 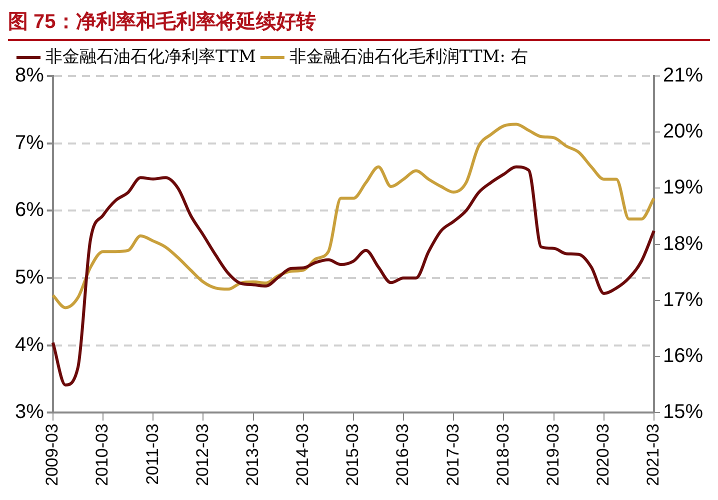 What do you see at coordinates (552, 455) in the screenshot?
I see `x-tick-label: 2019-03` at bounding box center [552, 455].